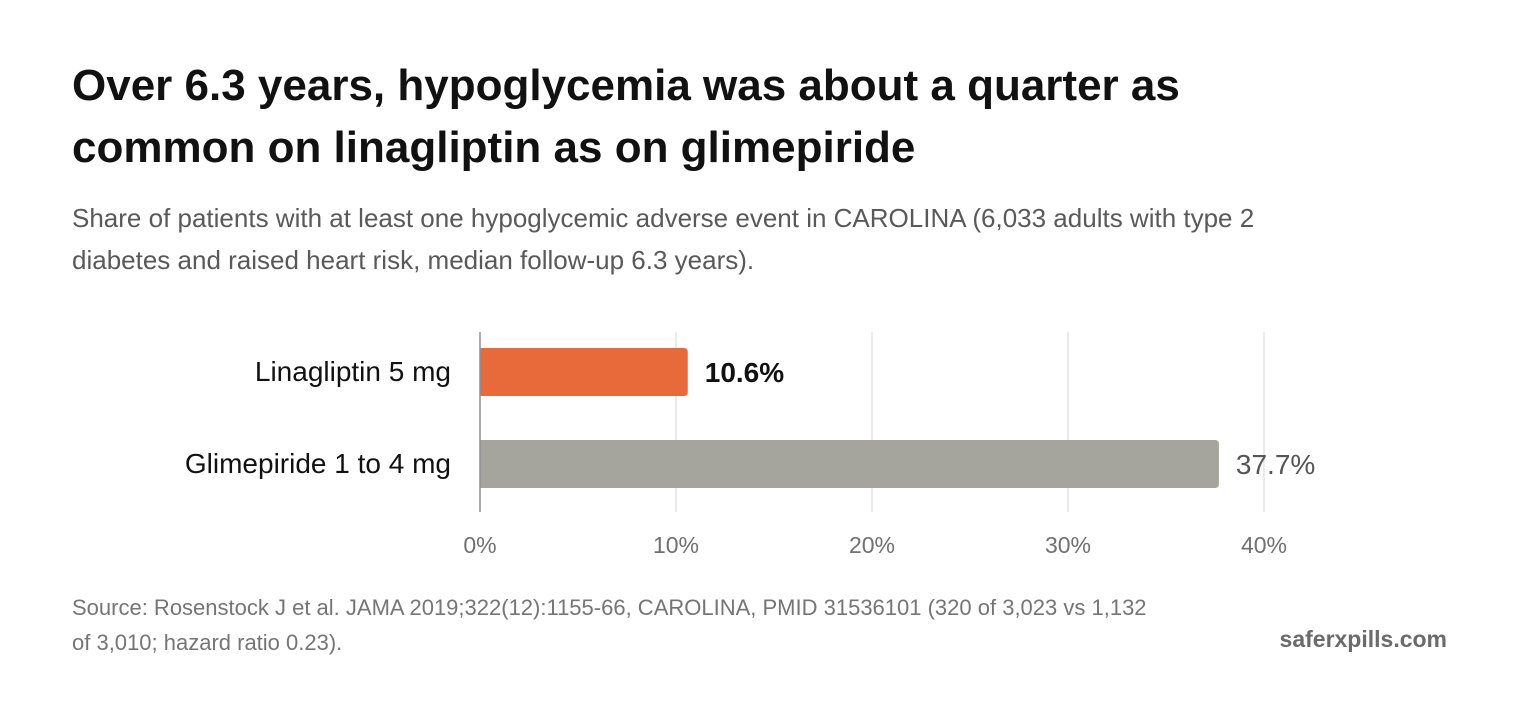  What do you see at coordinates (744, 372) in the screenshot?
I see `value-label: 10.6%` at bounding box center [744, 372].